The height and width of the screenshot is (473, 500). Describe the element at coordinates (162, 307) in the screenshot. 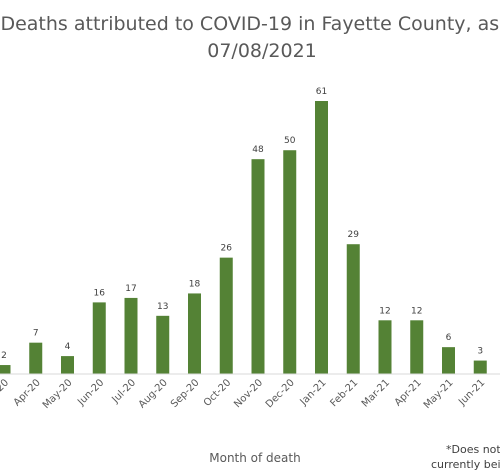

I see `data-label-aug-20: 13` at that location.